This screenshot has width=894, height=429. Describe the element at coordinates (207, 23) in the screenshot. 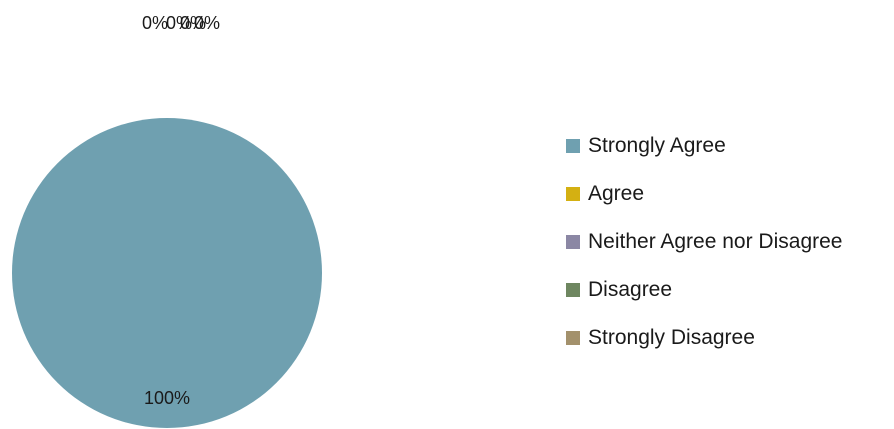

I see `pie-slice-strongly-disagree-label: 0%` at that location.